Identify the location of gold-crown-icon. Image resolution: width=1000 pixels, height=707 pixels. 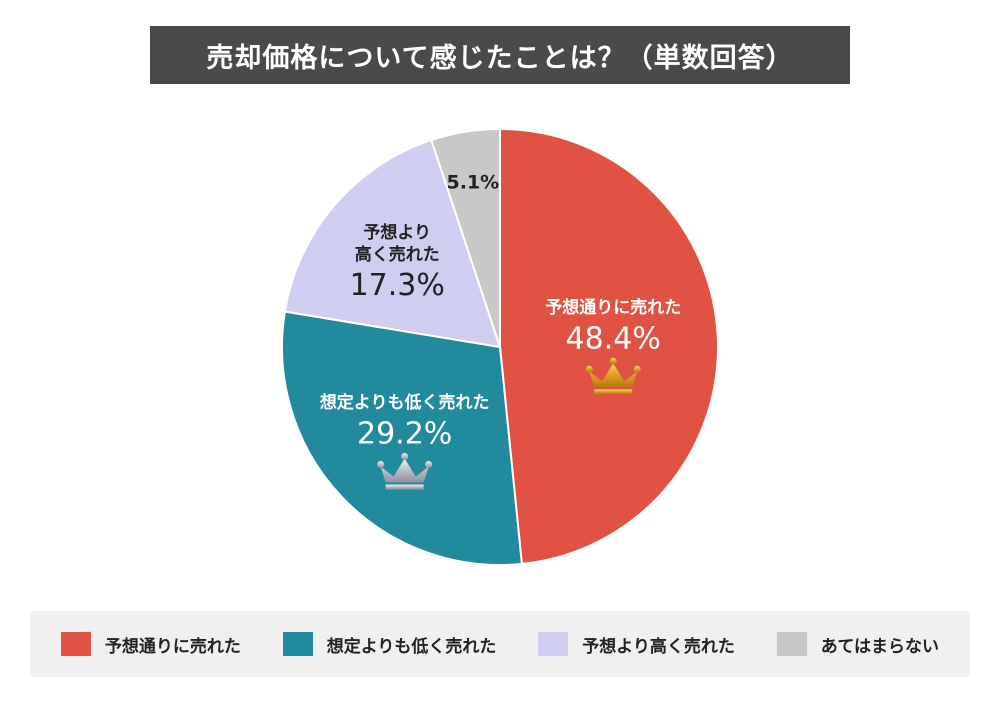
(613, 376).